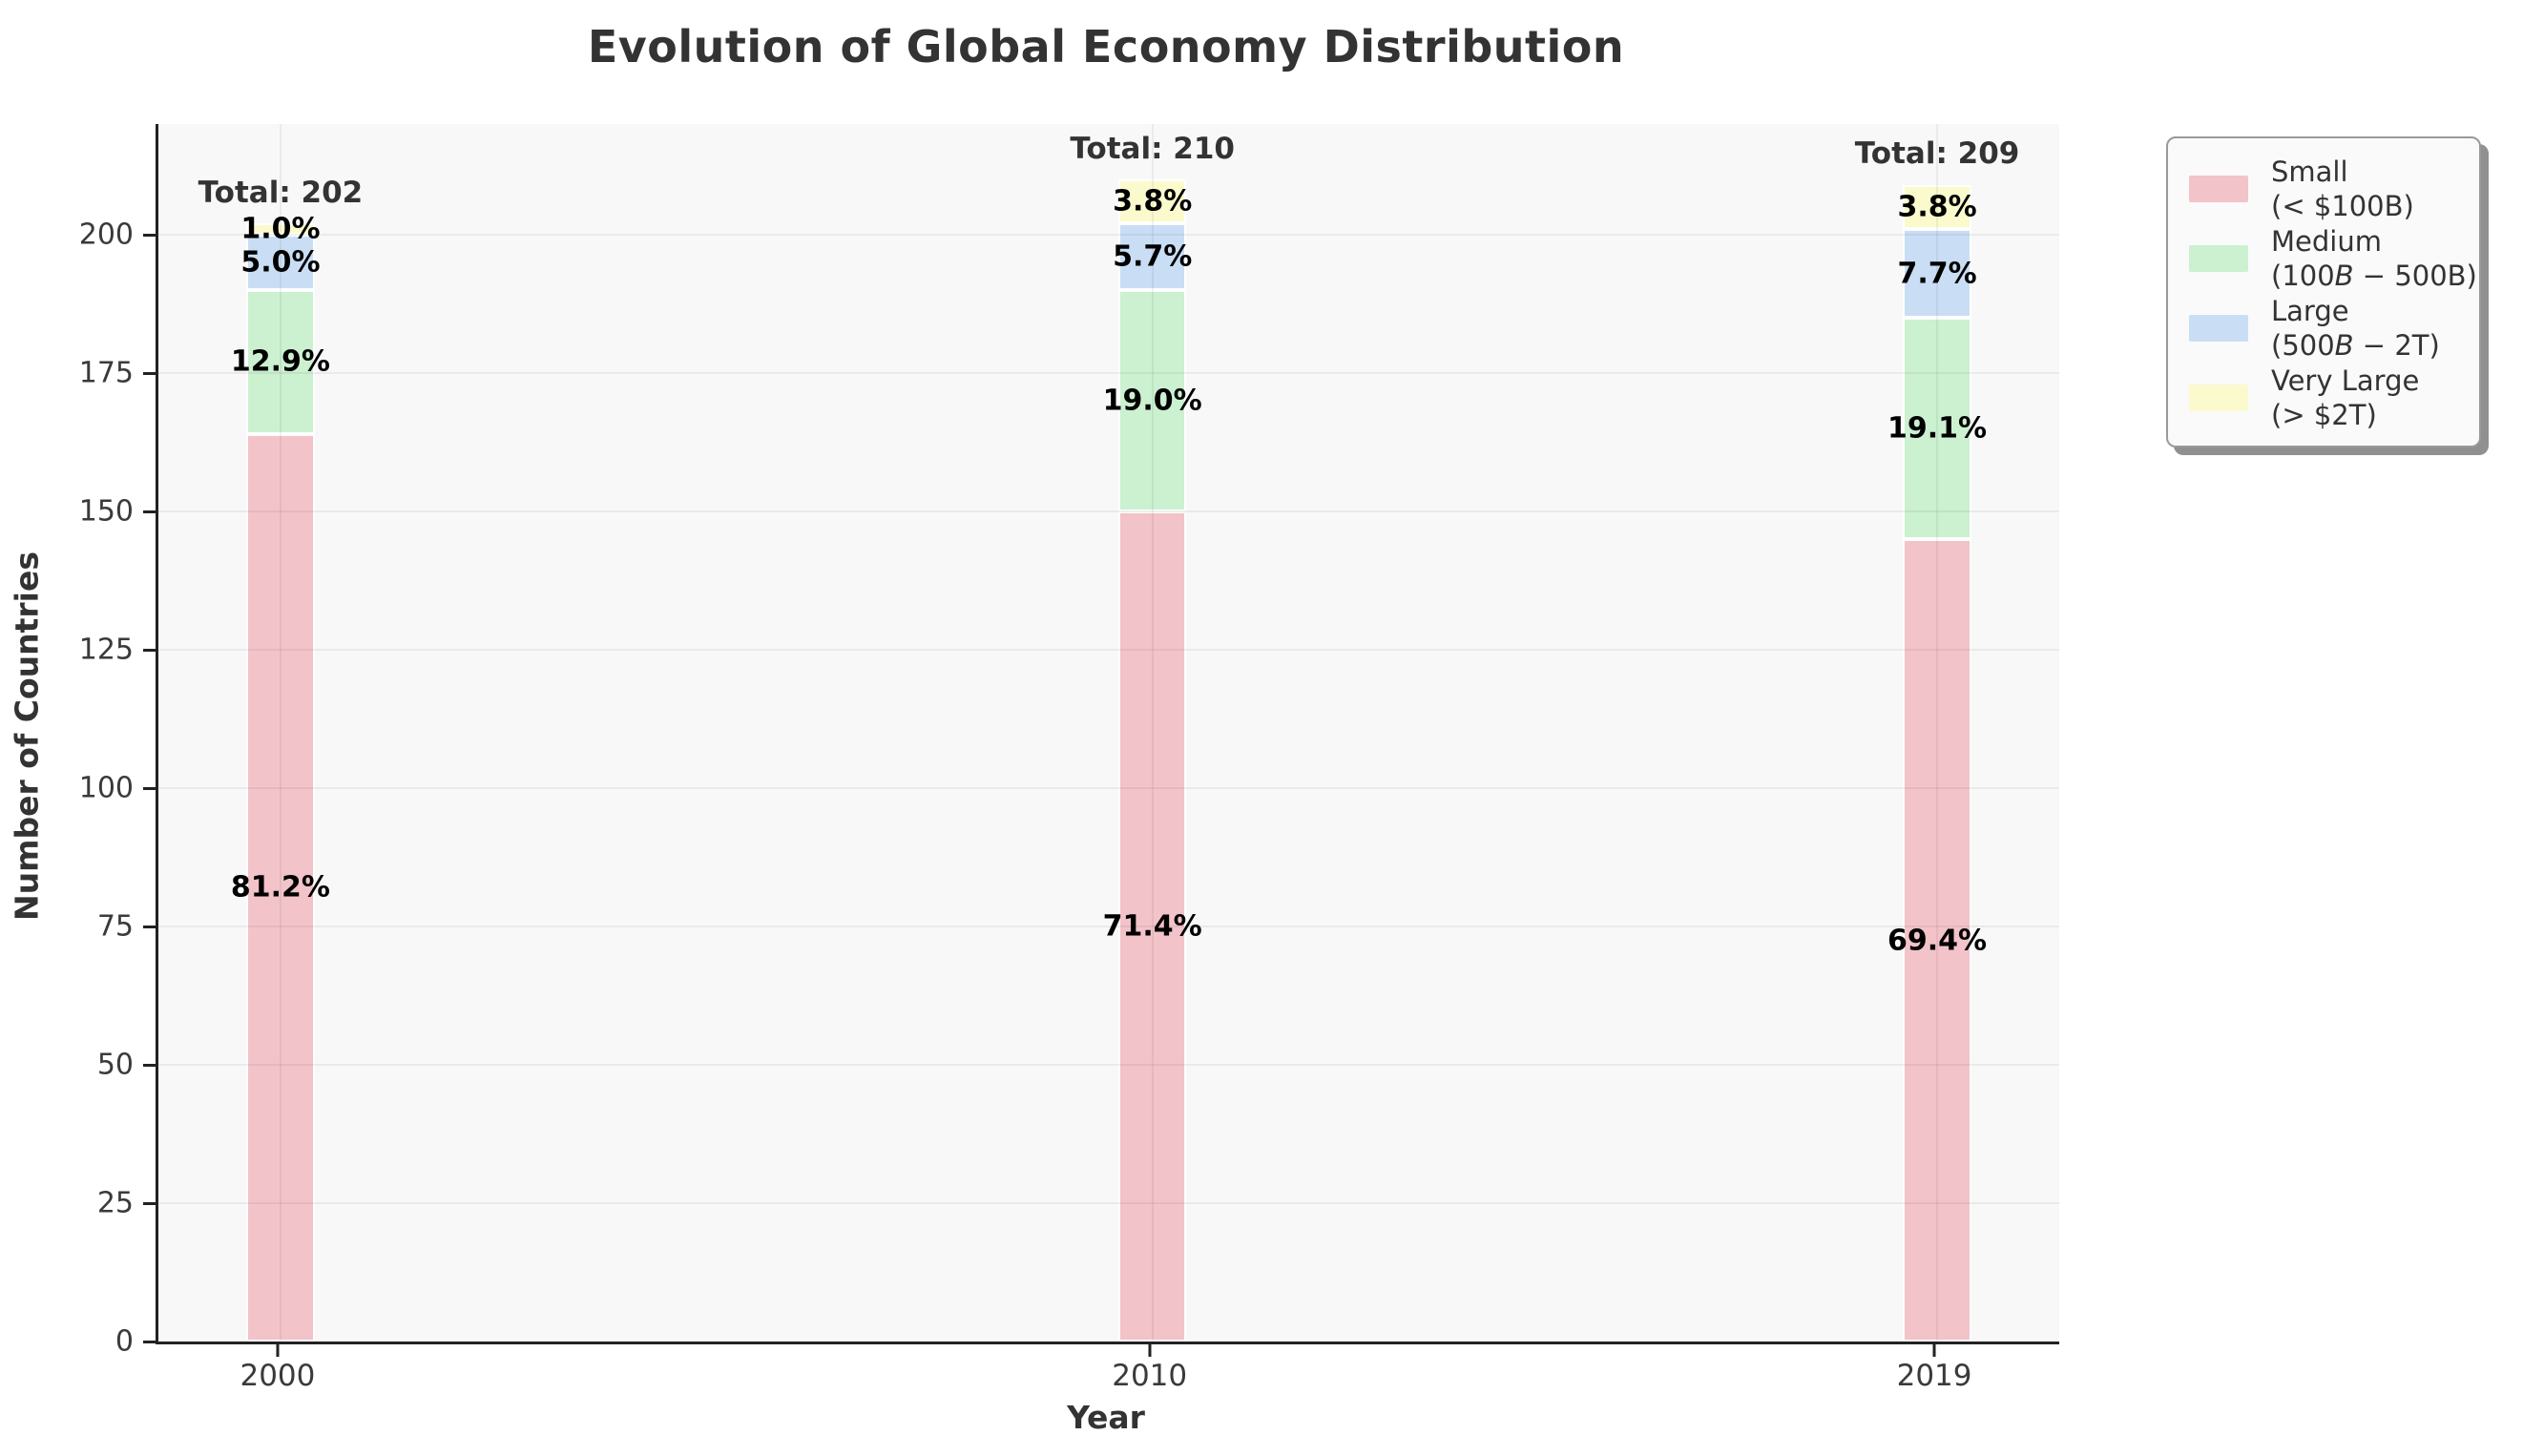 Image resolution: width=2523 pixels, height=1456 pixels. Describe the element at coordinates (2324, 415) in the screenshot. I see `legend-label-very-large-line2: (> $2T)` at that location.